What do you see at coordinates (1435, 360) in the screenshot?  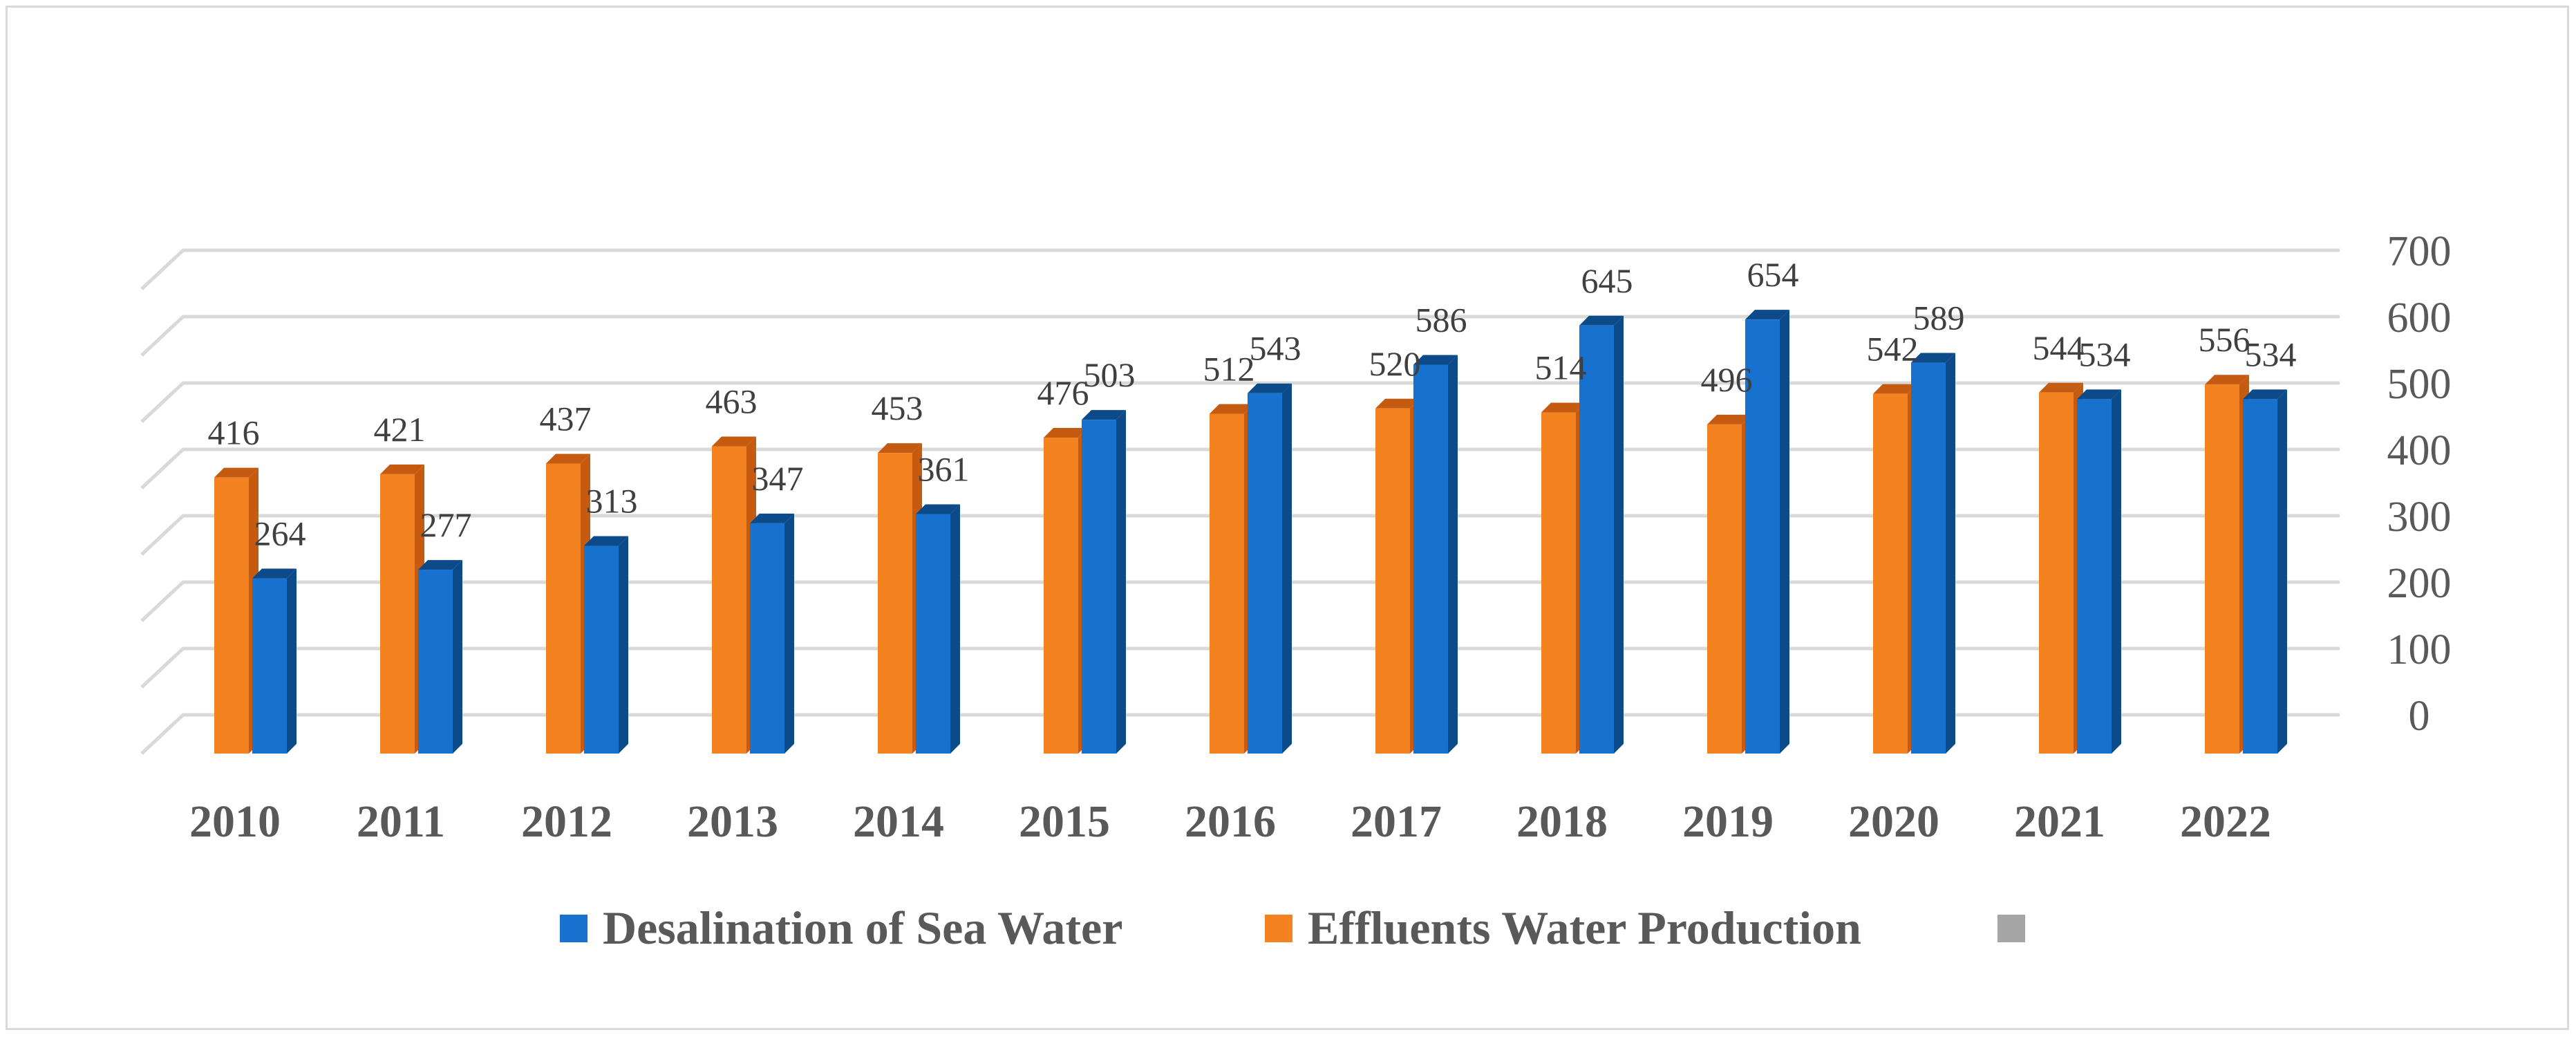 I see `bar-desalination-2017-top` at bounding box center [1435, 360].